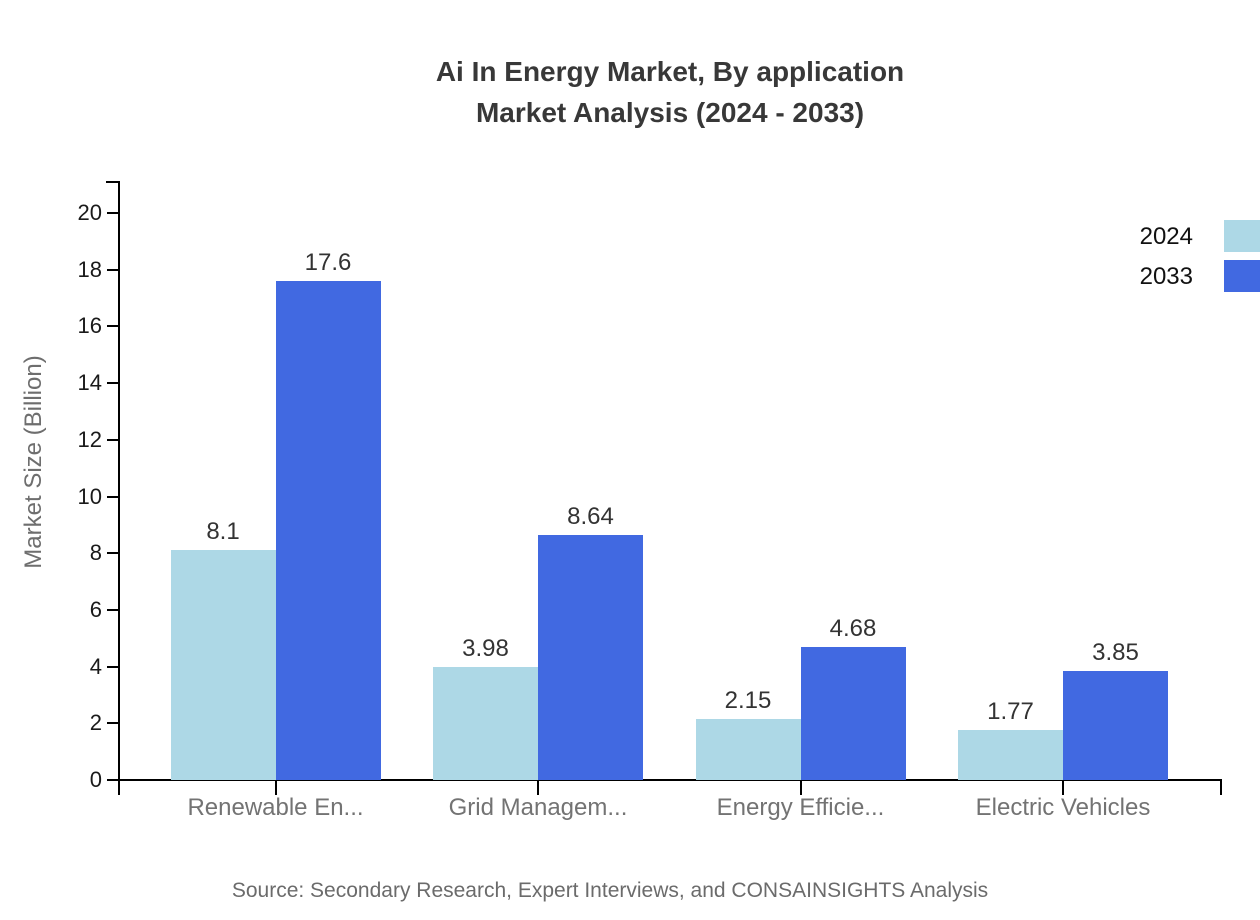  What do you see at coordinates (223, 532) in the screenshot?
I see `value-label-2024: 8.1` at bounding box center [223, 532].